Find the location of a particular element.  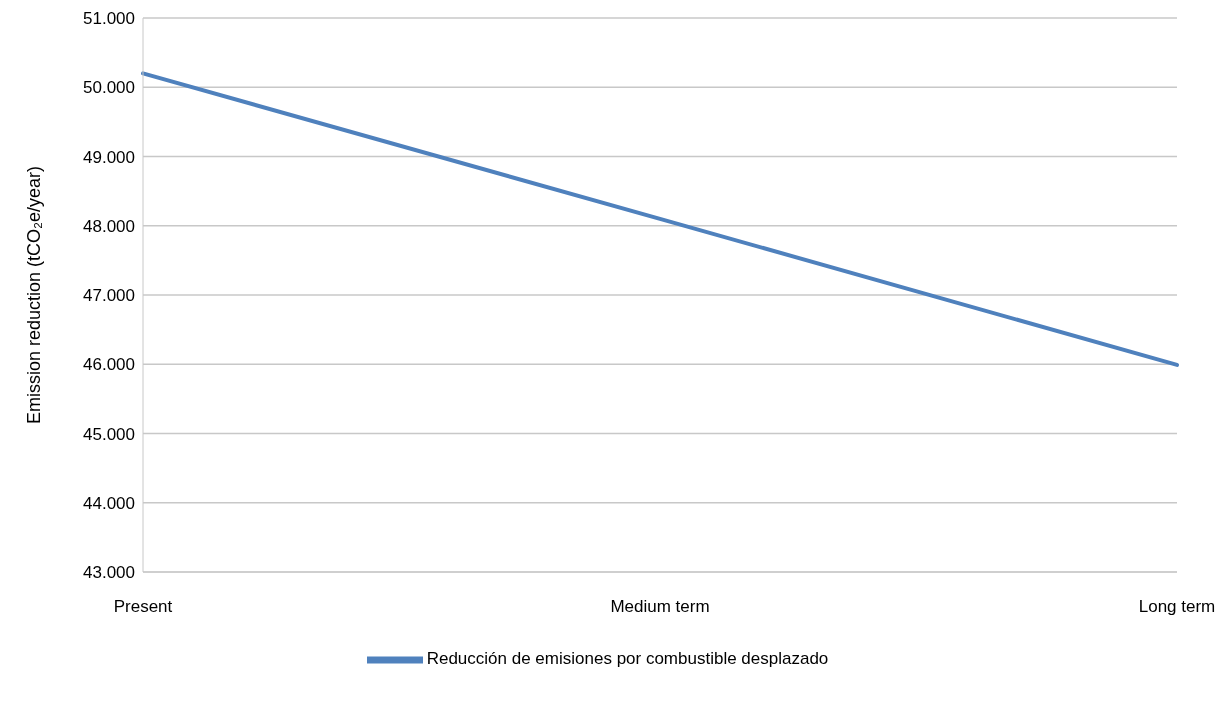

y-axis-title: Emission reduction (tCO₂e/year) is located at coordinates (34, 295).